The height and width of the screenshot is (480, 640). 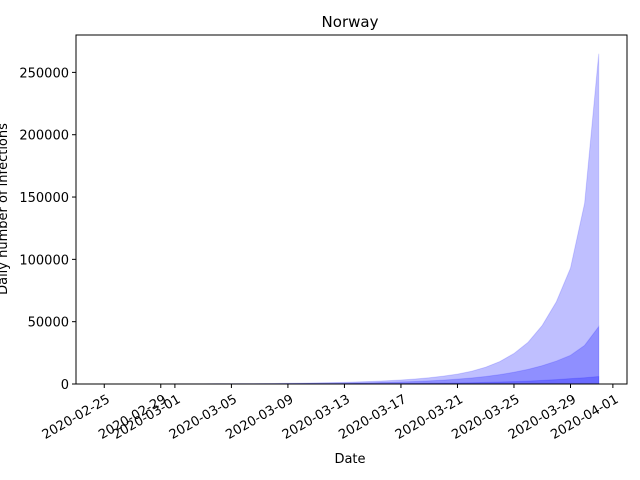 I want to click on y-tick-label: 200000, so click(x=44, y=136).